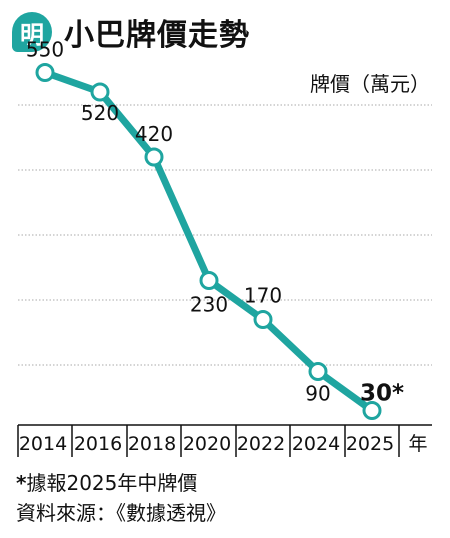 The image size is (450, 538). I want to click on data-label: 30*, so click(382, 394).